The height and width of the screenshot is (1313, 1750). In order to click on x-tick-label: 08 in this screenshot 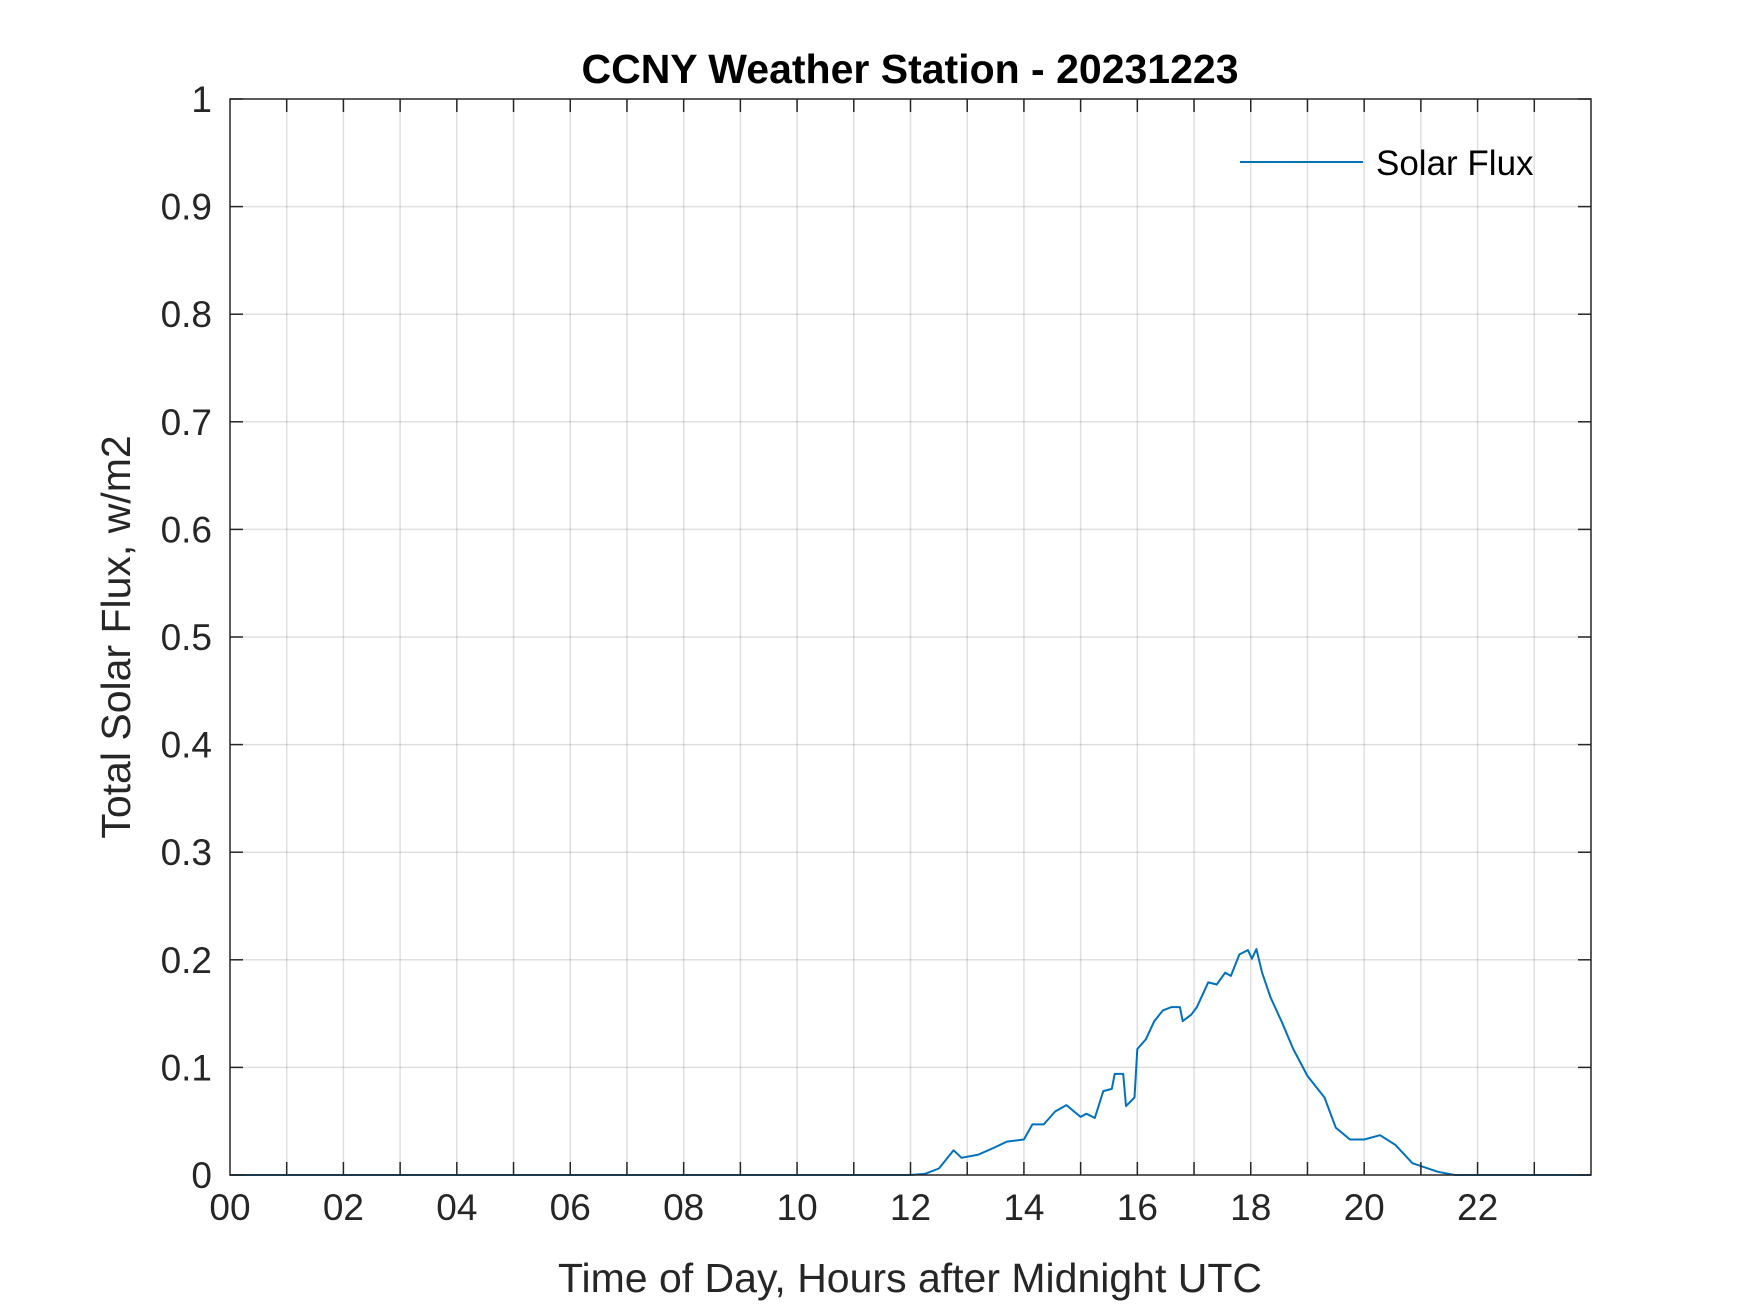, I will do `click(683, 1207)`.